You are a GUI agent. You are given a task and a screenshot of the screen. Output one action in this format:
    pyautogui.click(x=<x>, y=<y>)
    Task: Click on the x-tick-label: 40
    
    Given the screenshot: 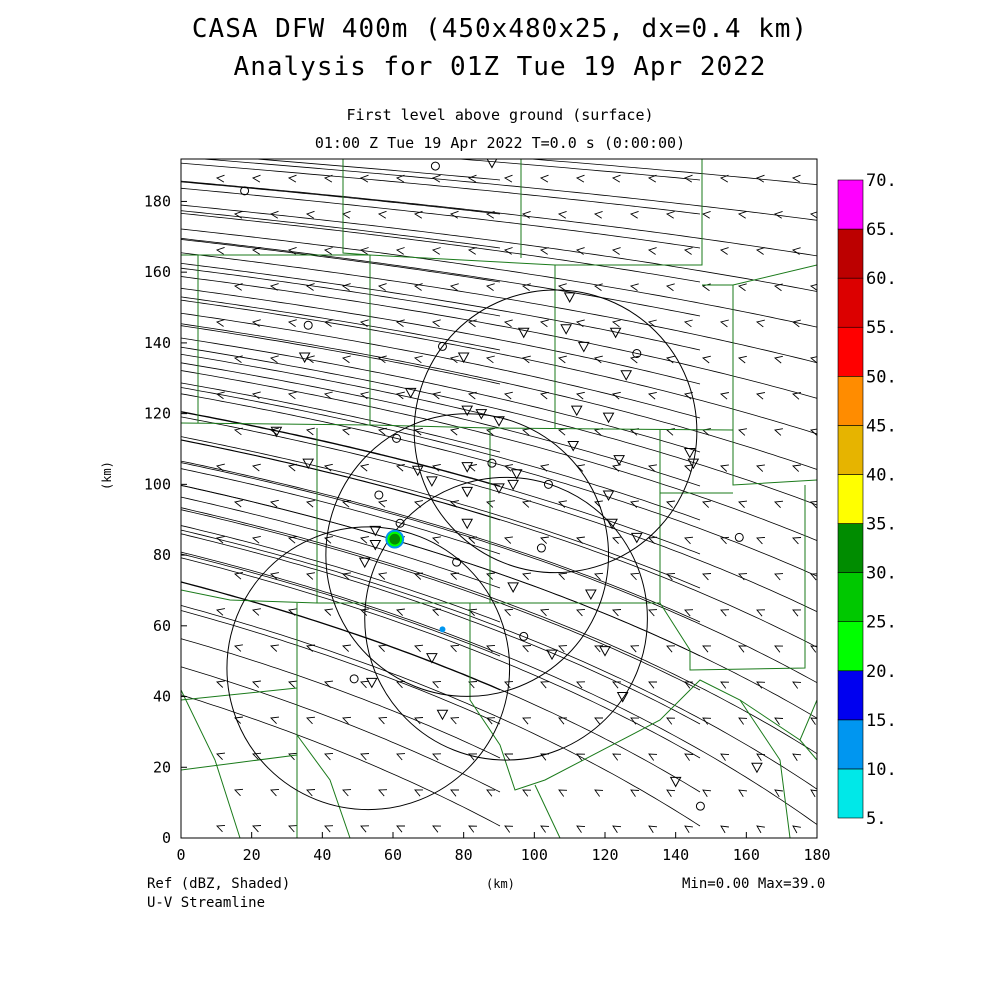 What is the action you would take?
    pyautogui.click(x=322, y=855)
    